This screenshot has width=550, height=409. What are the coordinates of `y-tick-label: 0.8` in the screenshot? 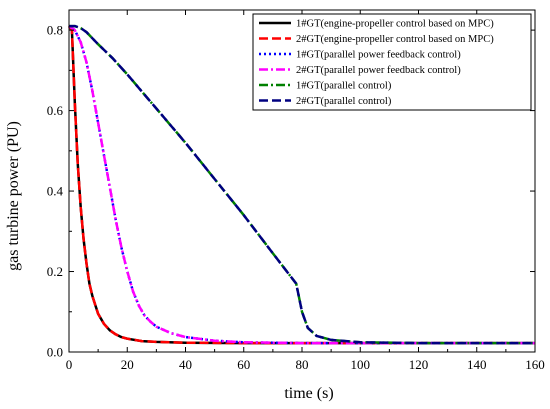 It's located at (55, 30).